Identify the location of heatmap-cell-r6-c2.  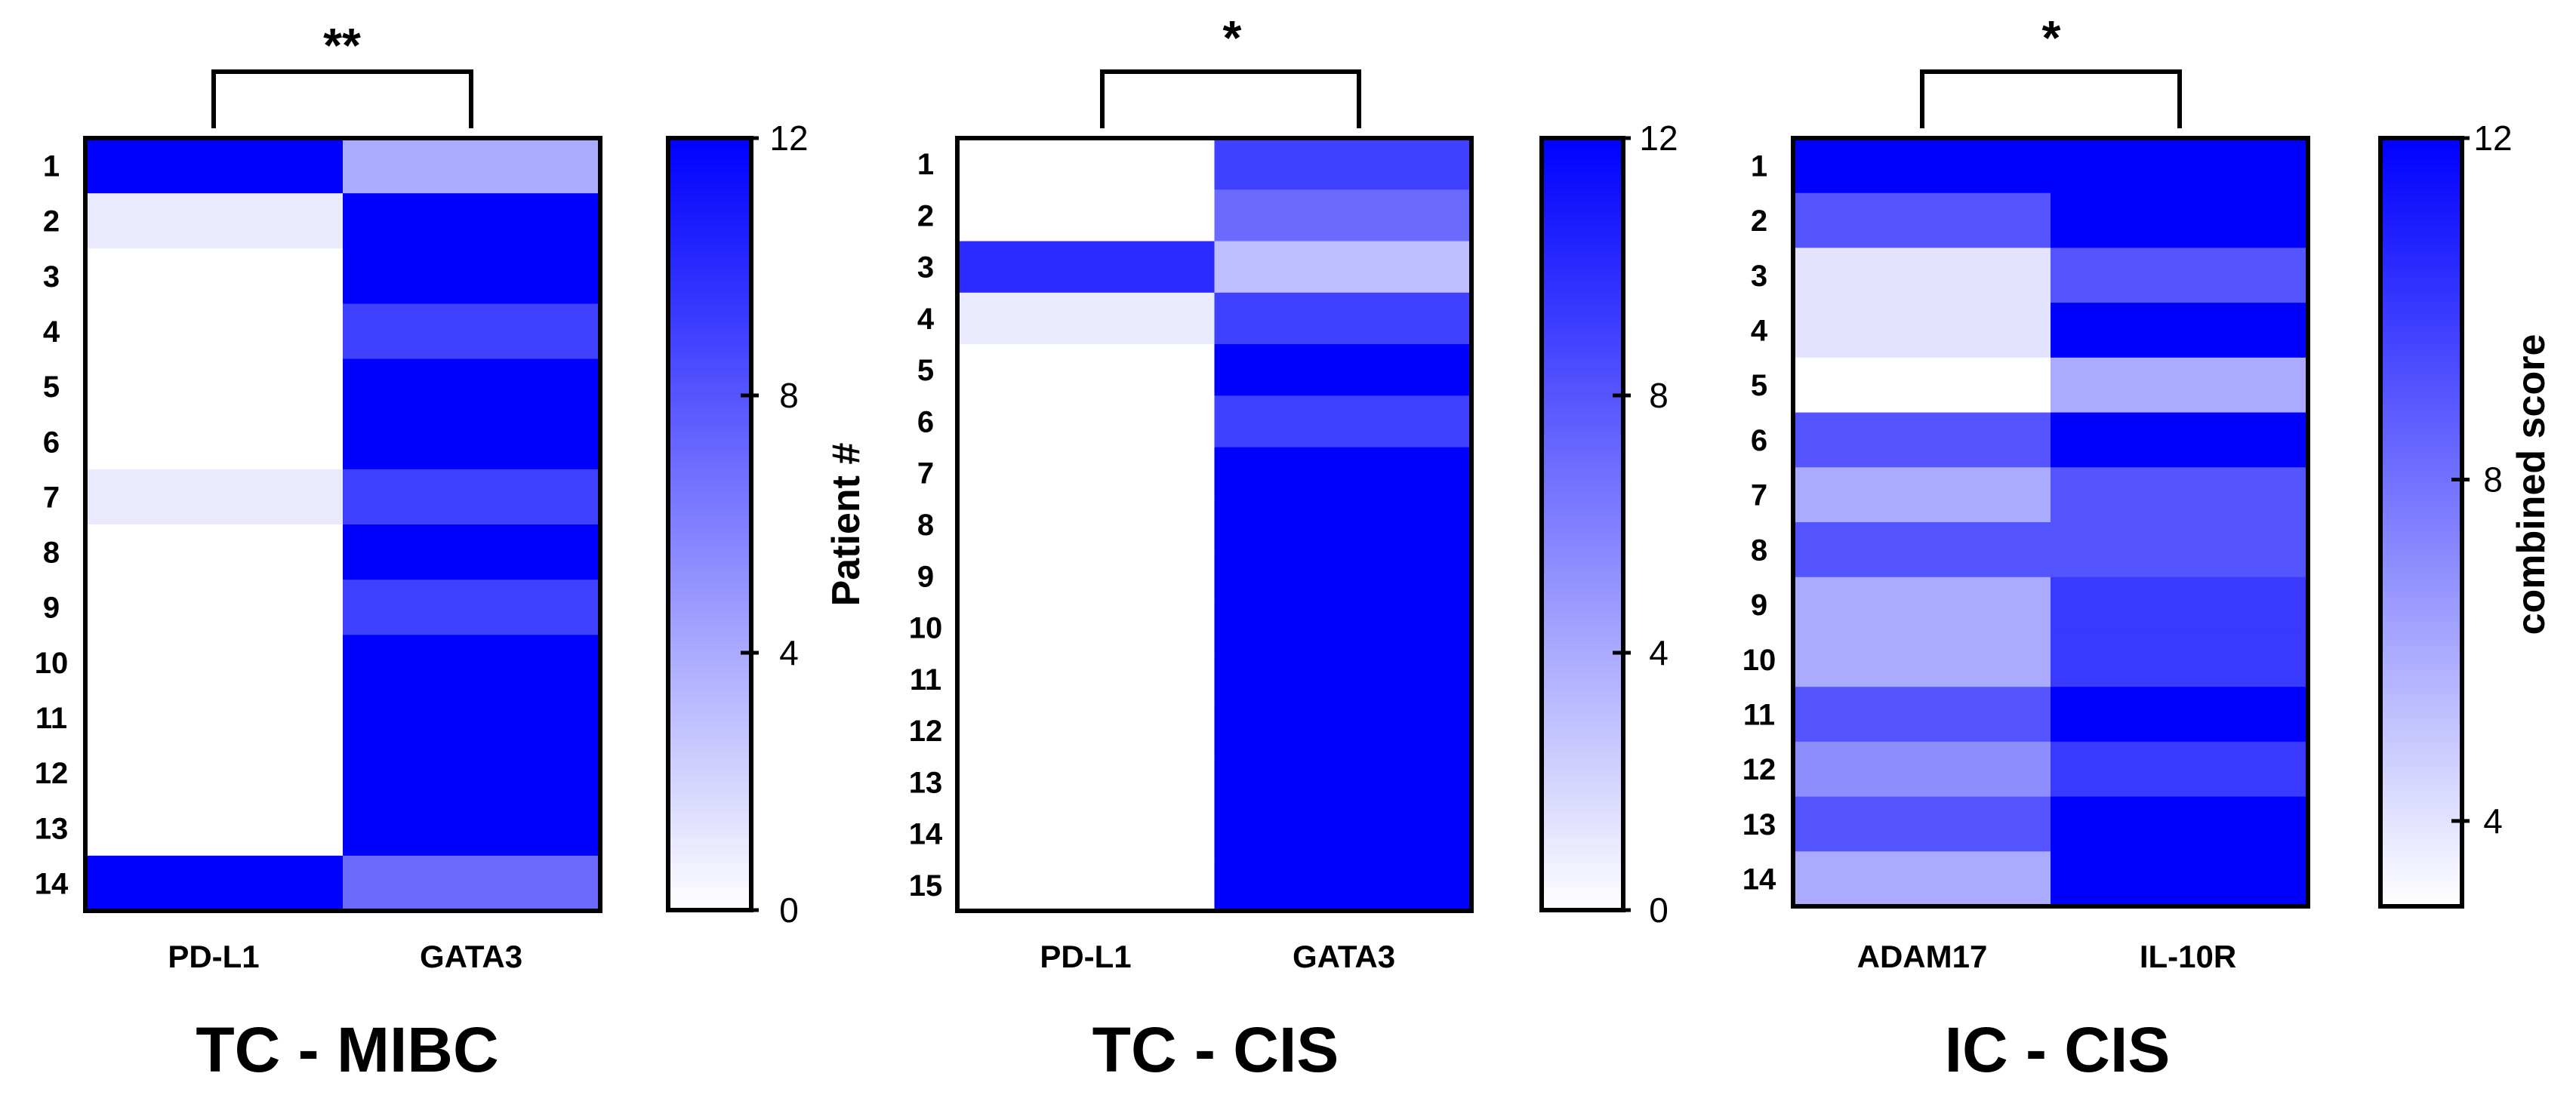
(1343, 421).